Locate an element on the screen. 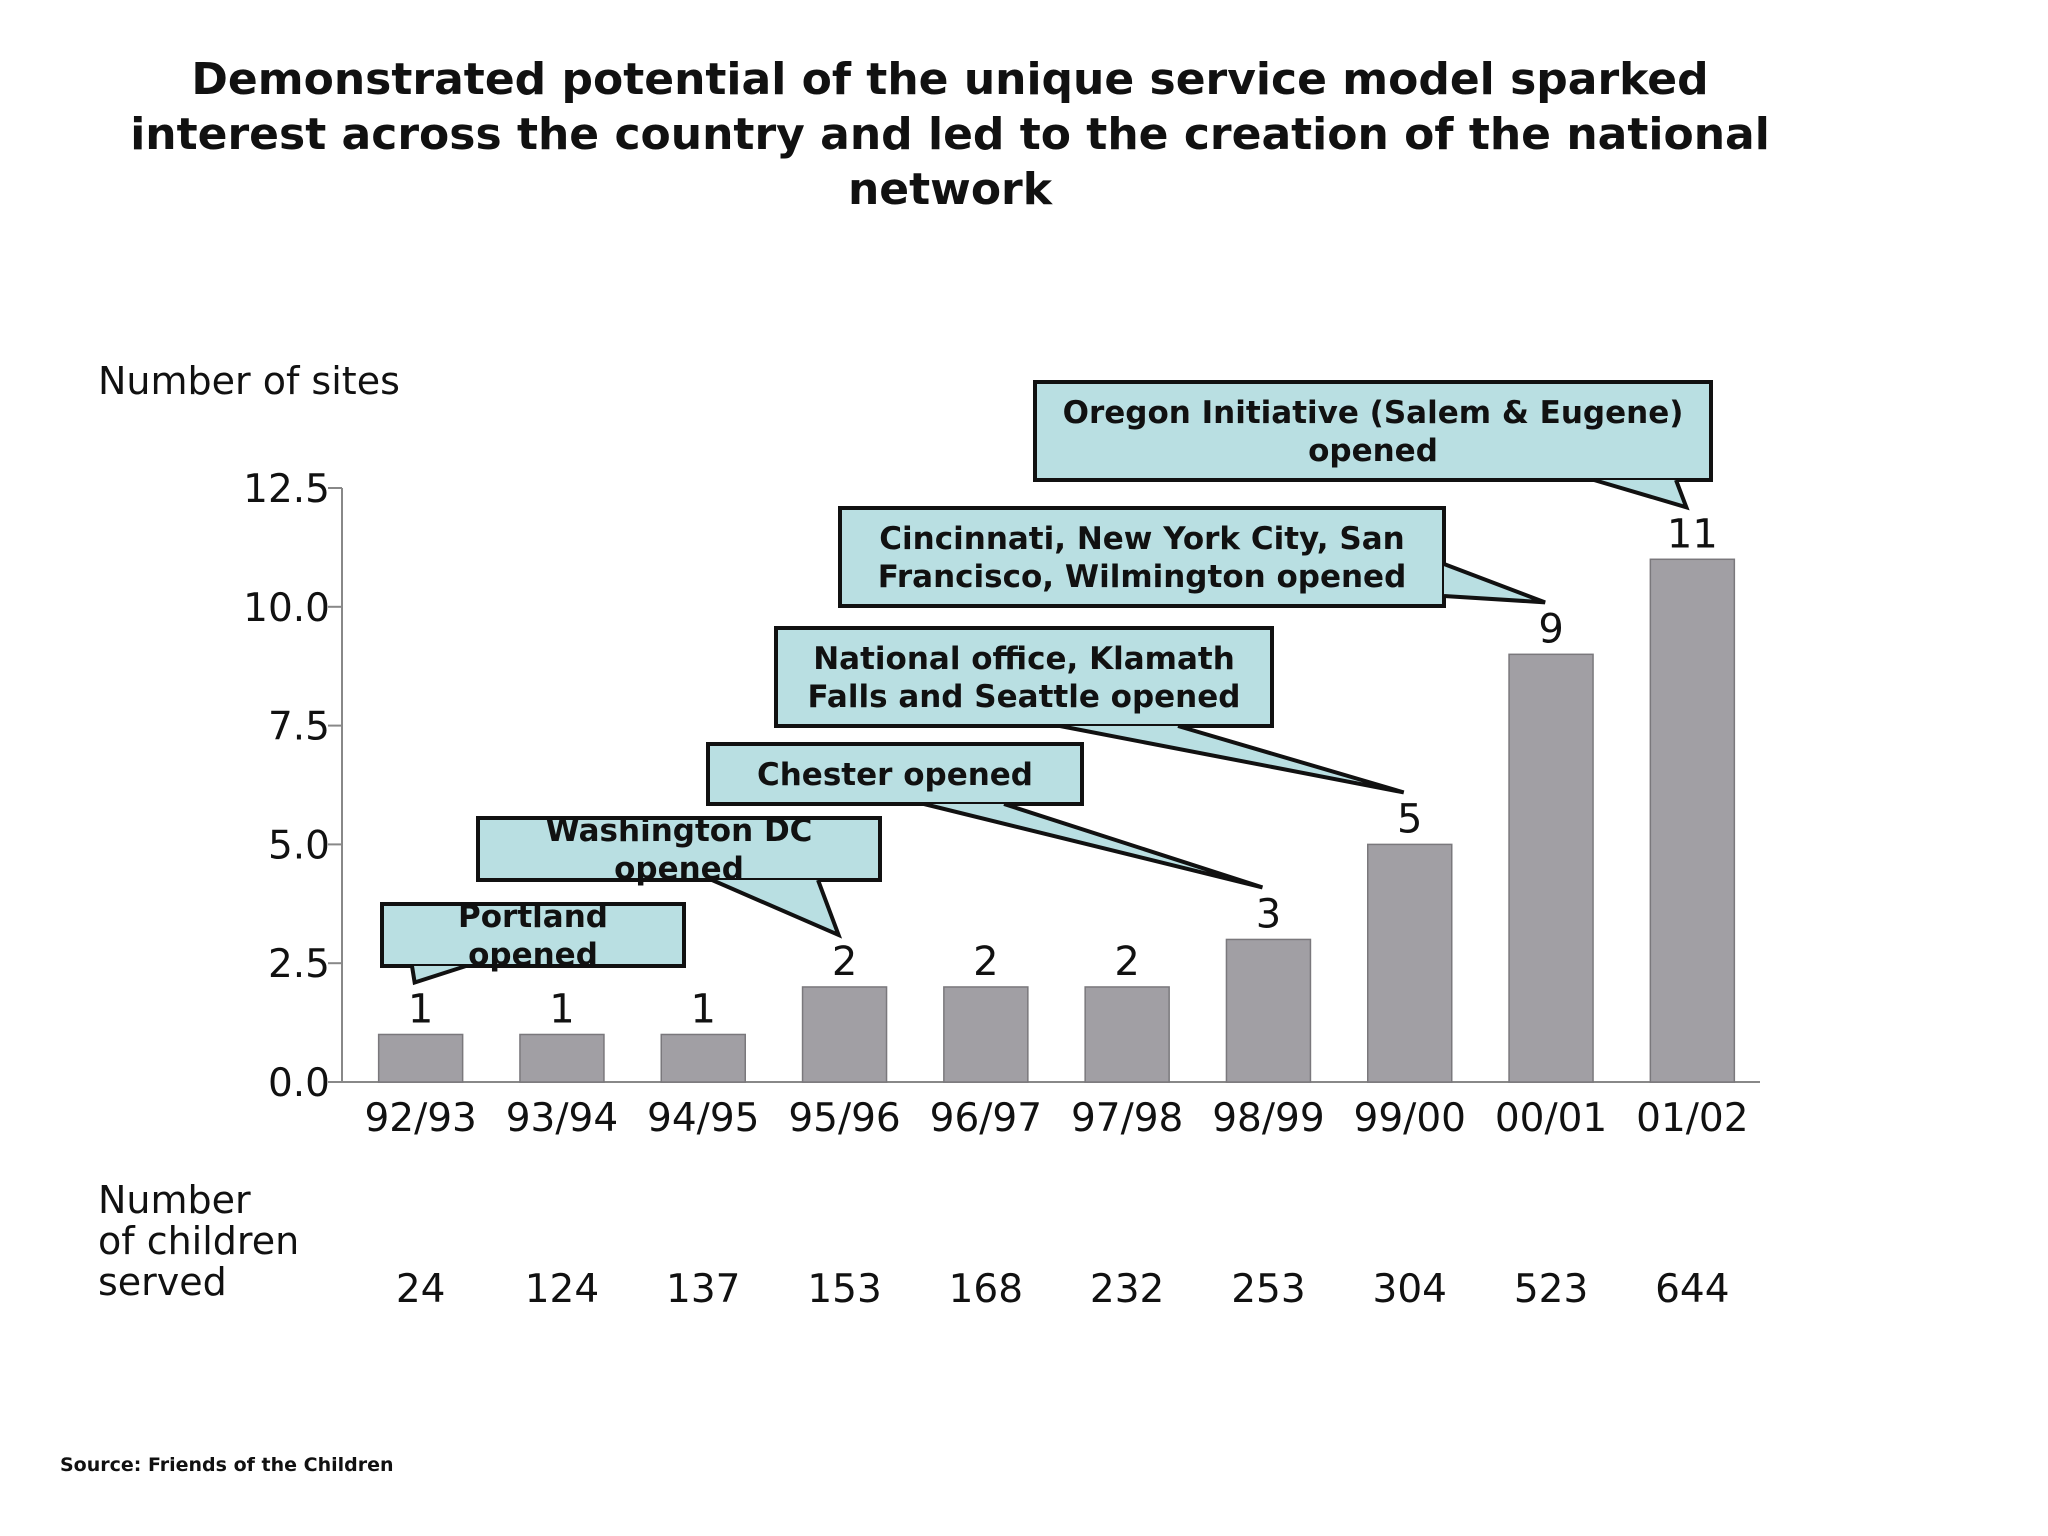 The height and width of the screenshot is (1536, 2048). y-tick-label: 5.0 is located at coordinates (299, 845).